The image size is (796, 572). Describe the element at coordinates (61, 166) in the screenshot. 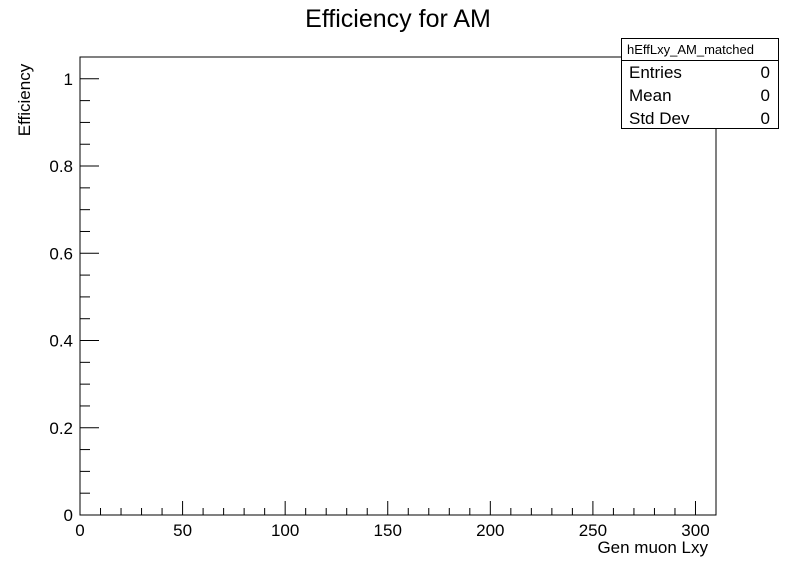

I see `y-tick-label: 0.8` at that location.